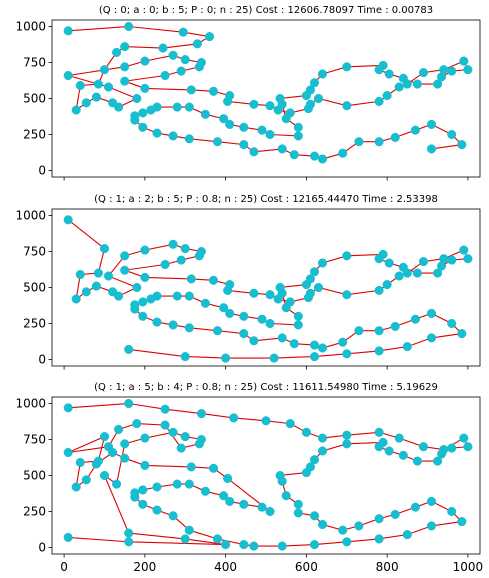 This screenshot has height=578, width=489. What do you see at coordinates (144, 567) in the screenshot?
I see `x-tick-label: 200` at bounding box center [144, 567].